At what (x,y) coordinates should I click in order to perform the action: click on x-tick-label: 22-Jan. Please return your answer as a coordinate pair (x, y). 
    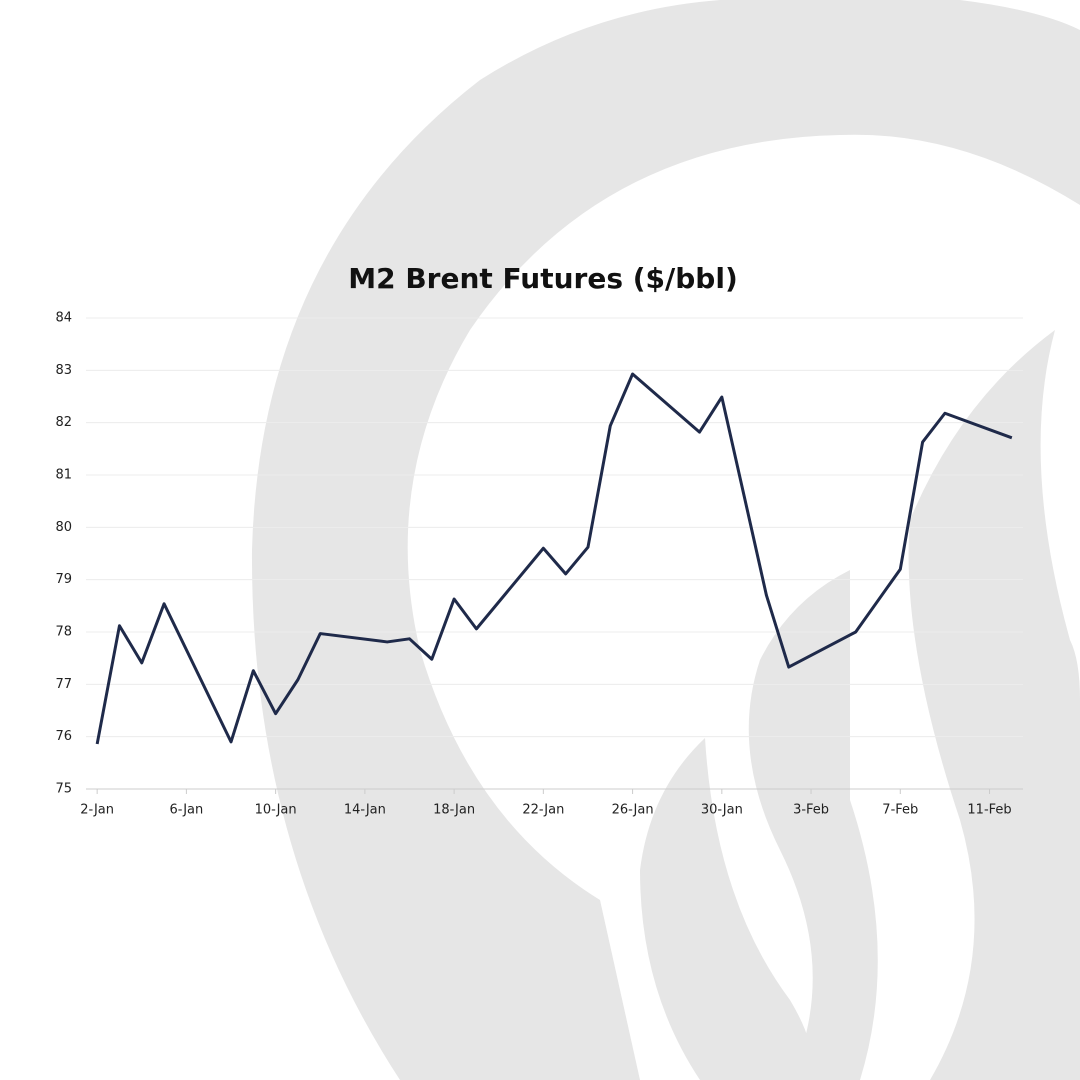
    Looking at the image, I should click on (543, 810).